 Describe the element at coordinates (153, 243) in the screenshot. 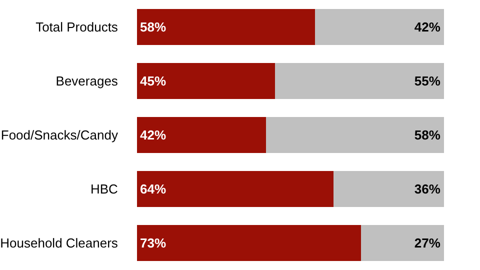

I see `data-label: 73%` at that location.